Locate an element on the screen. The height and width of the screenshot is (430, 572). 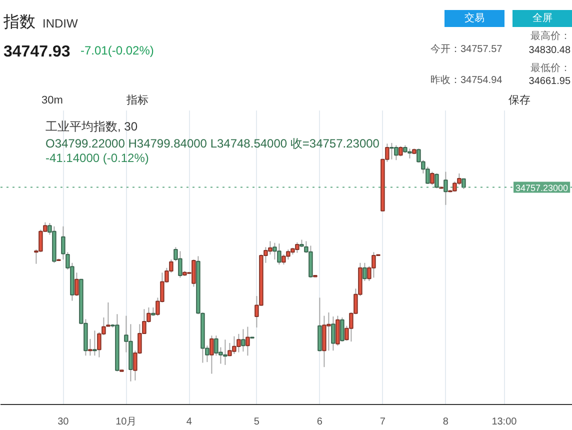
chart-subtitle: INDIW is located at coordinates (60, 23).